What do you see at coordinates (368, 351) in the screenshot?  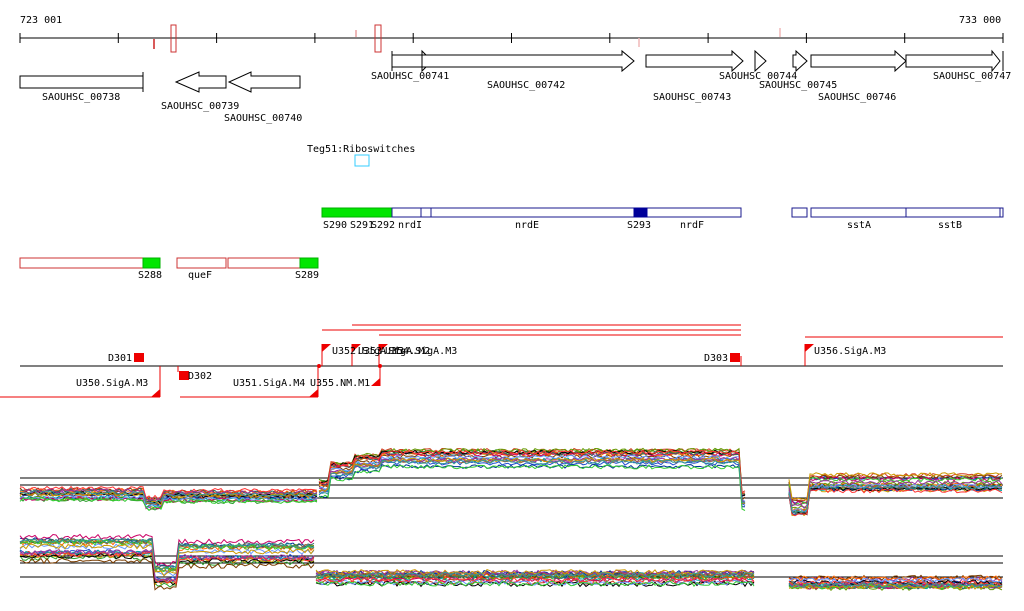 I see `shift-label: U352.SigA.M3` at bounding box center [368, 351].